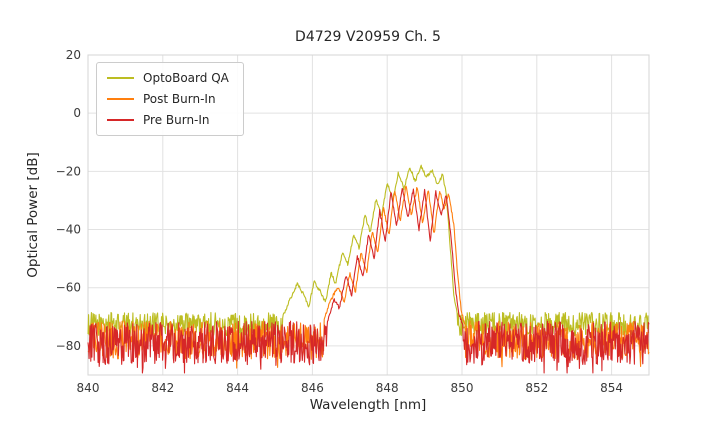 This screenshot has width=720, height=432. I want to click on x-axis-label: Wavelength [nm], so click(368, 405).